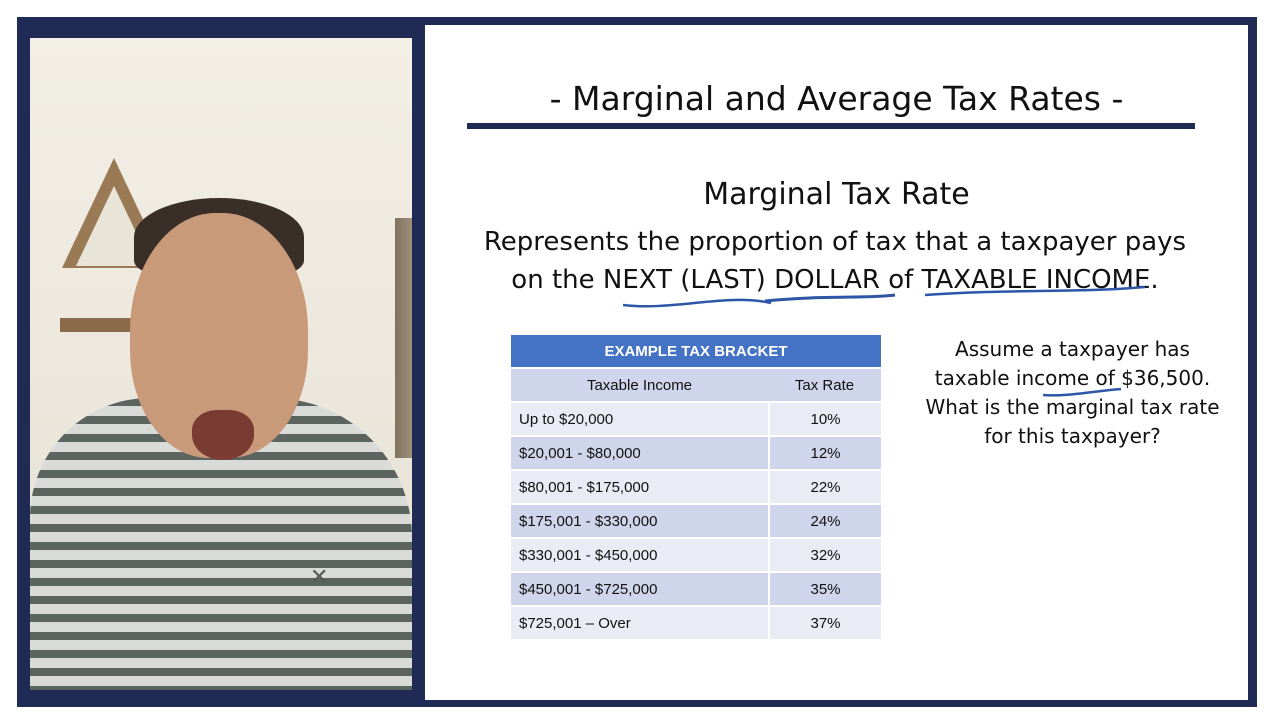 The image size is (1280, 720). What do you see at coordinates (639, 589) in the screenshot?
I see `income-cell: $450,001 - $725,000` at bounding box center [639, 589].